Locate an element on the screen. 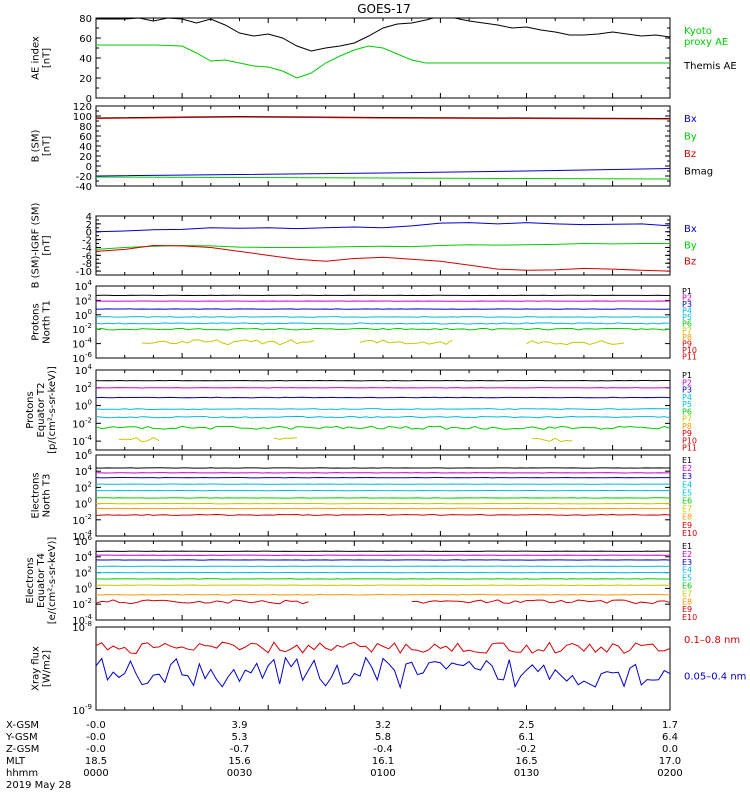 This screenshot has width=750, height=800. y-axis-label: ProtonsEquator T2[p/(cm²-s-sr-keV)] is located at coordinates (41, 410).